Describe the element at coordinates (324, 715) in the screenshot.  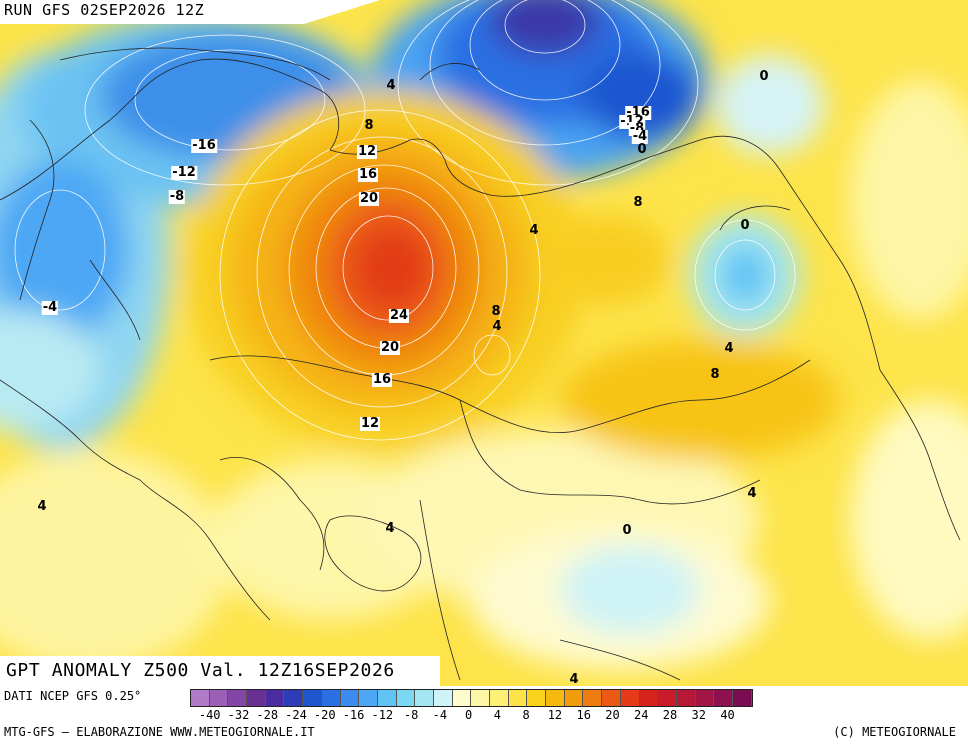
I see `colorbar-tick-label: -20` at that location.